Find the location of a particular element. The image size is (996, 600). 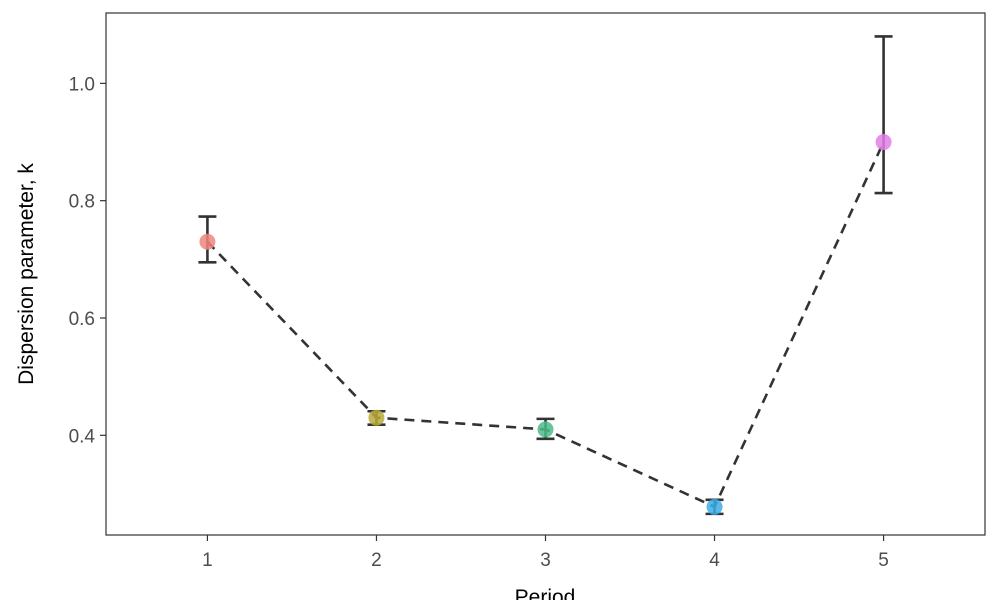

x-axis: 1 2 3 4 5 is located at coordinates (545, 553).